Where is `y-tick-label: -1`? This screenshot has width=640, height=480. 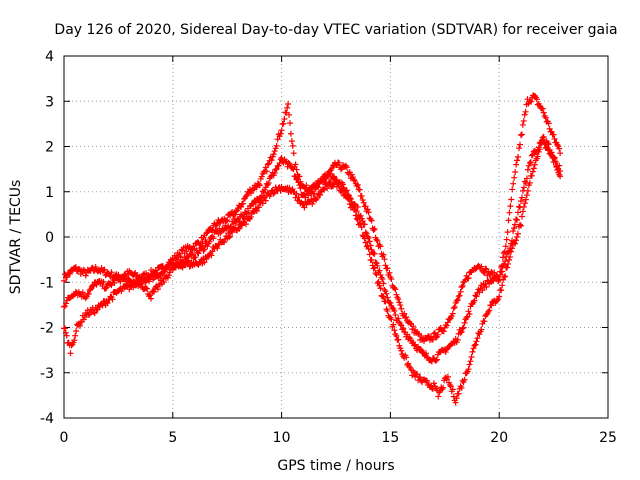 y-tick-label: -1 is located at coordinates (47, 283).